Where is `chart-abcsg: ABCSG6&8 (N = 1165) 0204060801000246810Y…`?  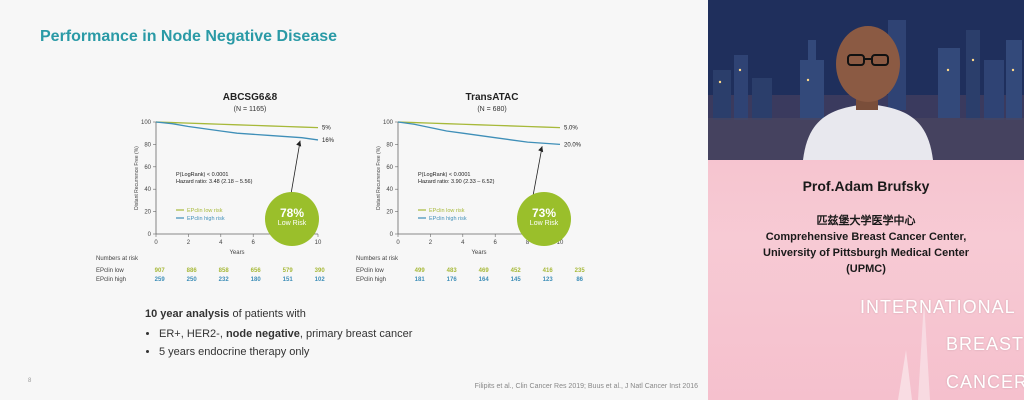 chart-abcsg: ABCSG6&8 (N = 1165) 0204060801000246810Y… is located at coordinates (250, 188).